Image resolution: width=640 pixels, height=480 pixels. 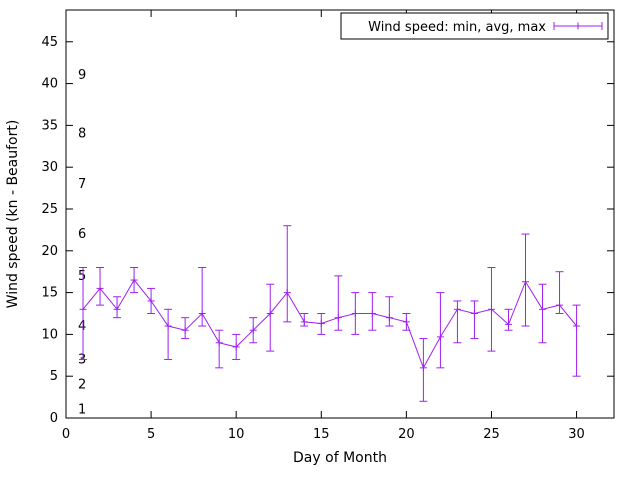 I want to click on y-tick-label: 0, so click(x=54, y=418).